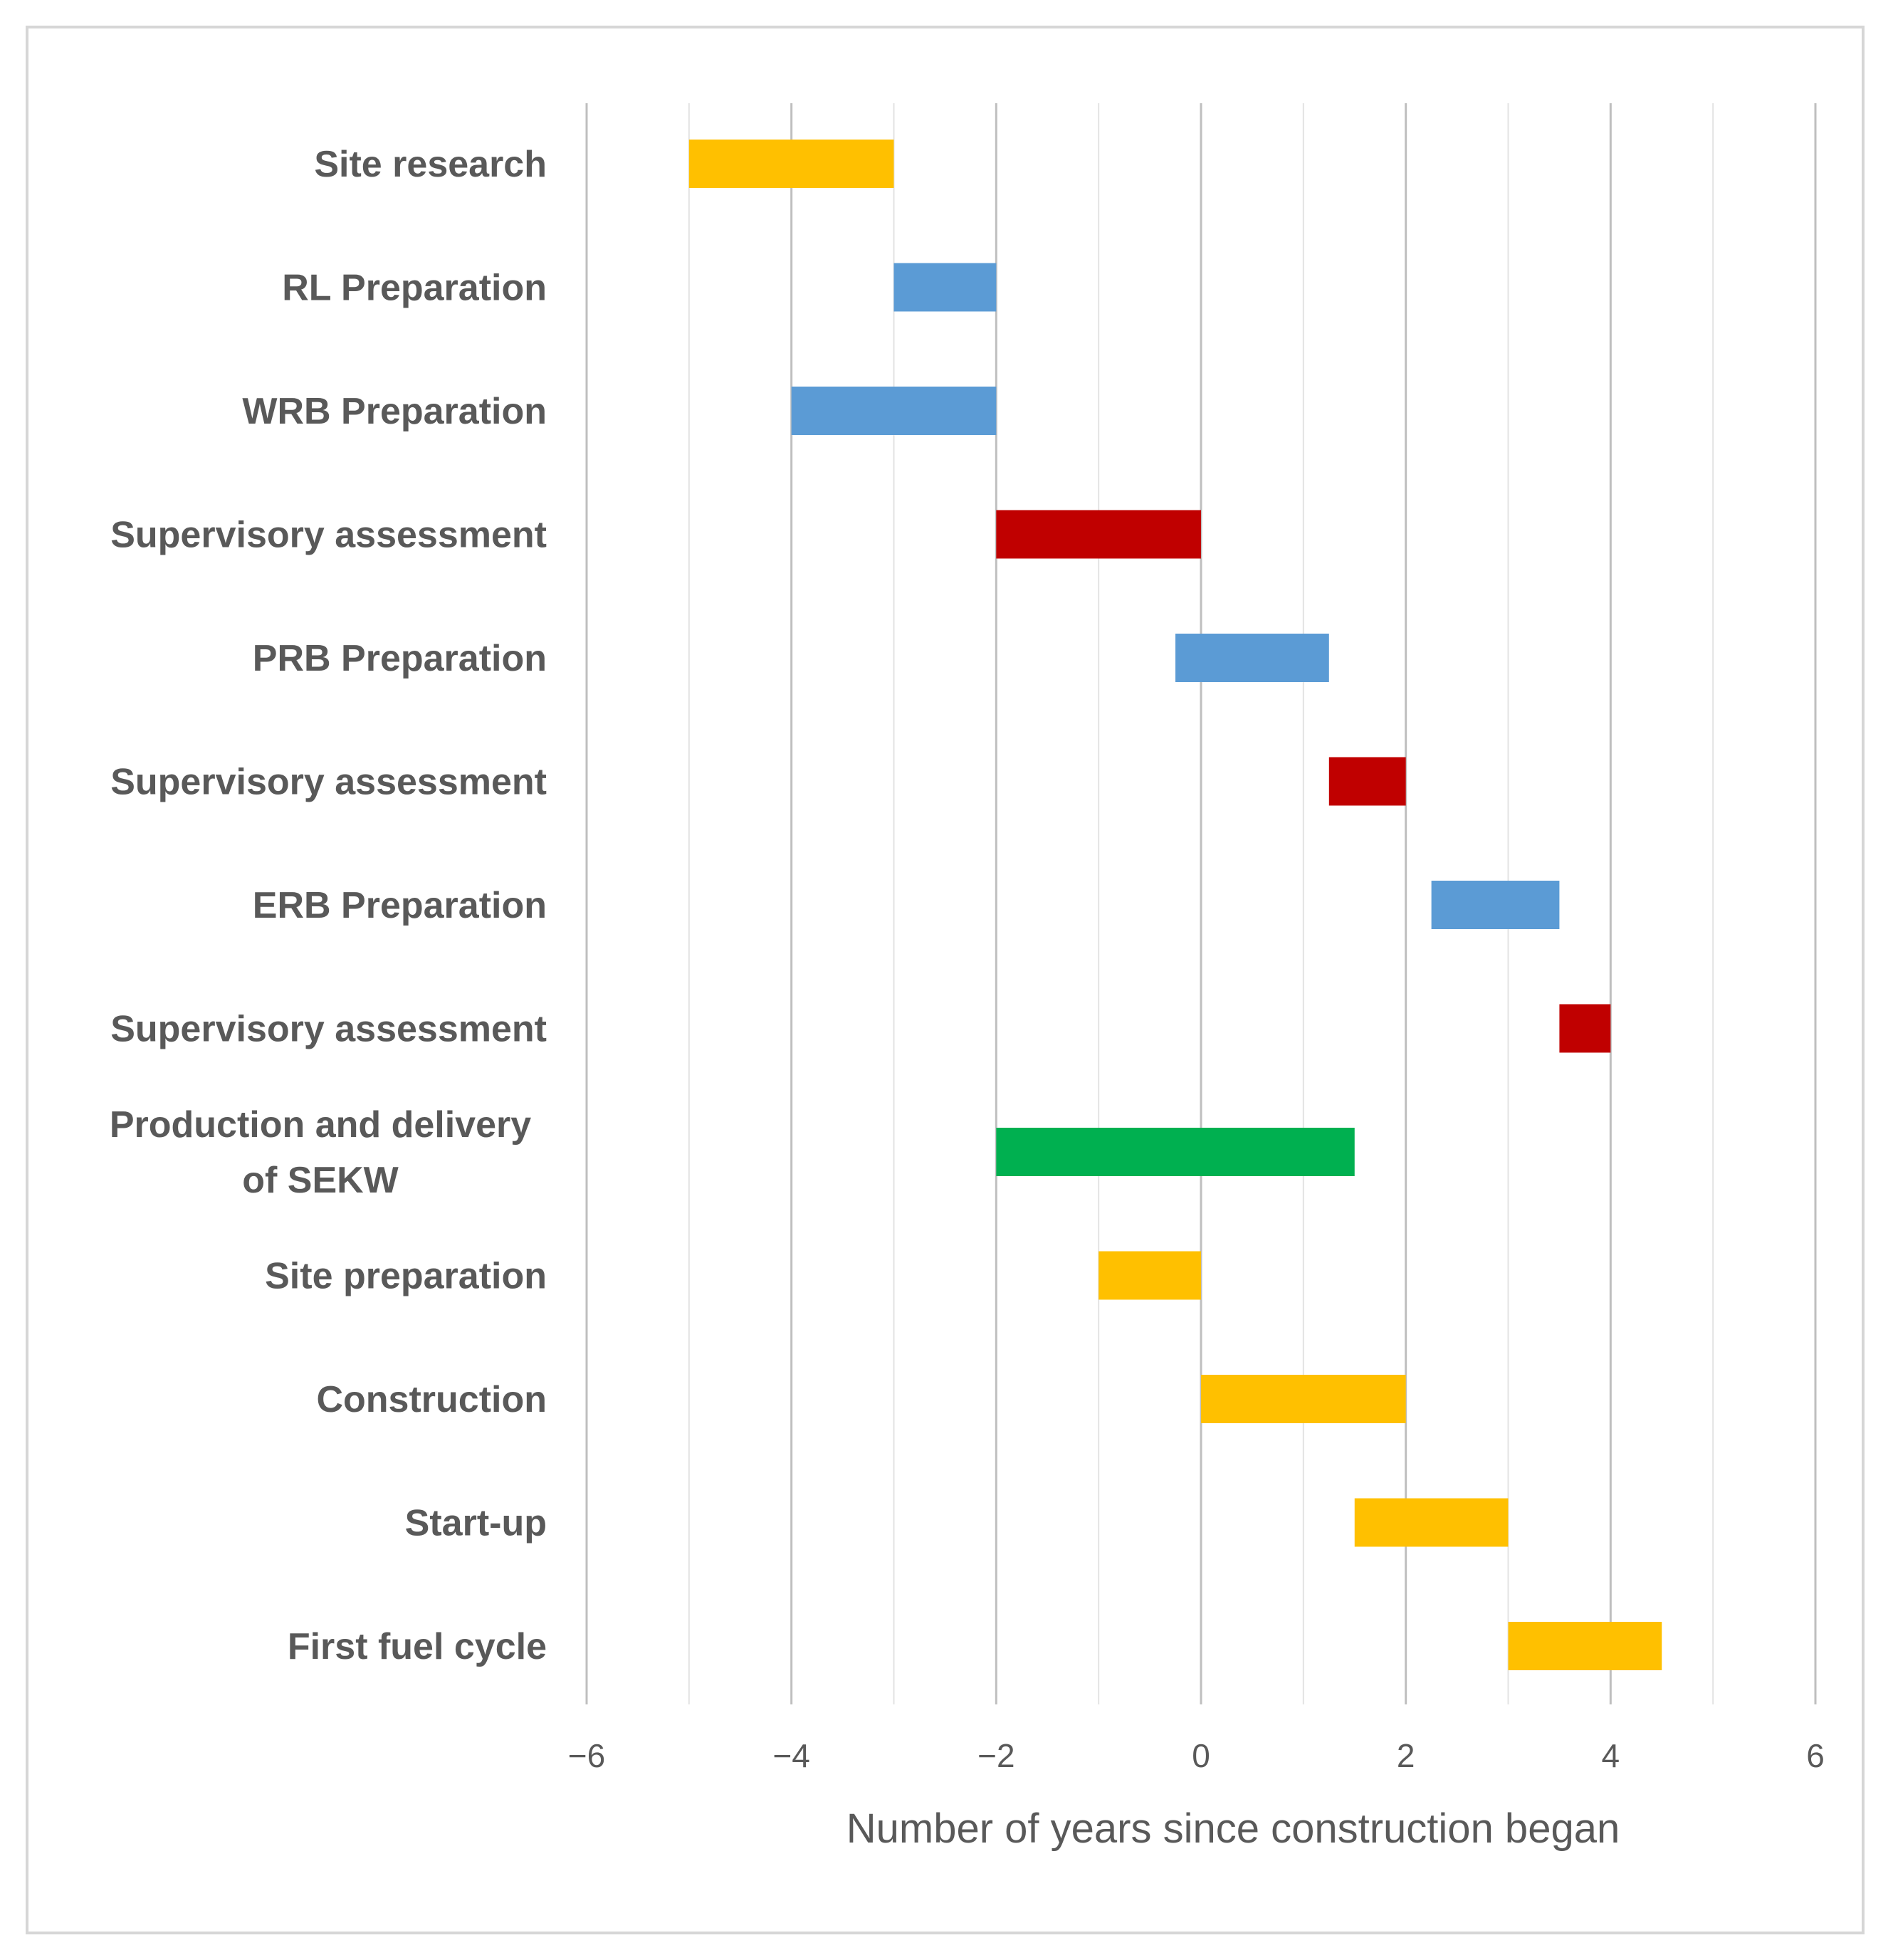  I want to click on x-tick-label: 6, so click(1815, 1755).